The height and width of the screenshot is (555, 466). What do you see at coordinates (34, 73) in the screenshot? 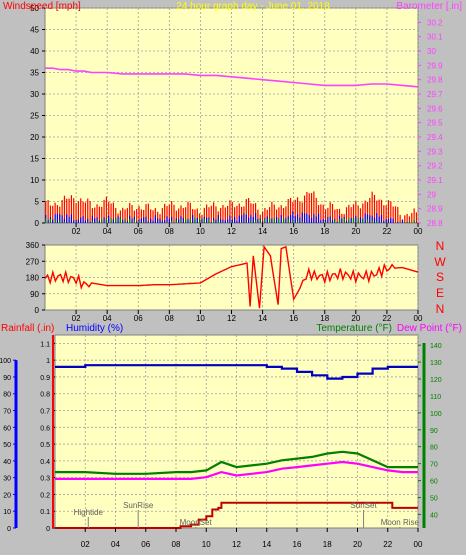
I see `wind-axis-tick-label: 35` at bounding box center [34, 73].